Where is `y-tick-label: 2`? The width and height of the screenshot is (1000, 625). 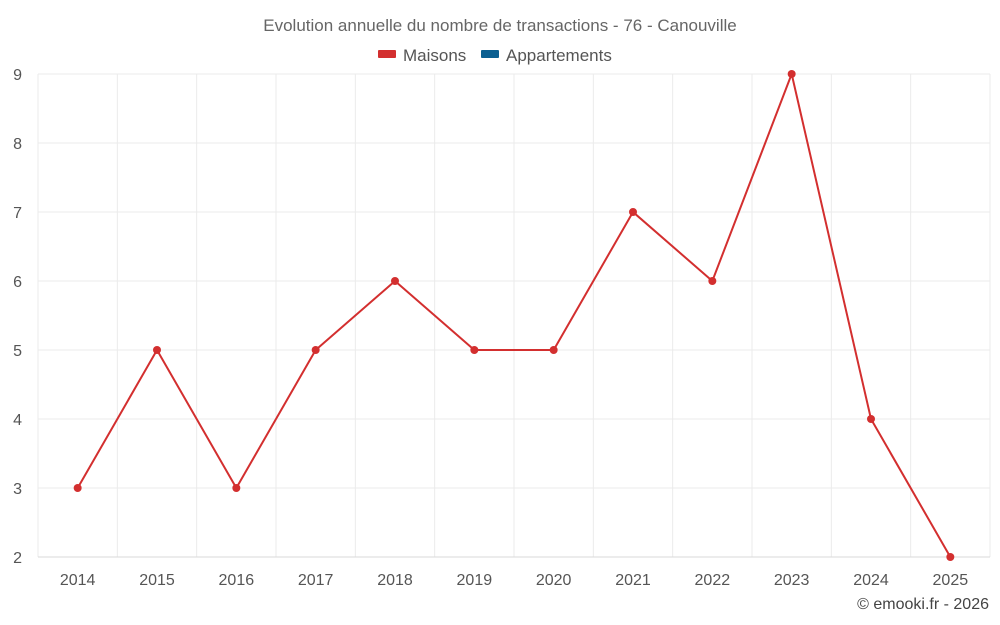 y-tick-label: 2 is located at coordinates (17, 558).